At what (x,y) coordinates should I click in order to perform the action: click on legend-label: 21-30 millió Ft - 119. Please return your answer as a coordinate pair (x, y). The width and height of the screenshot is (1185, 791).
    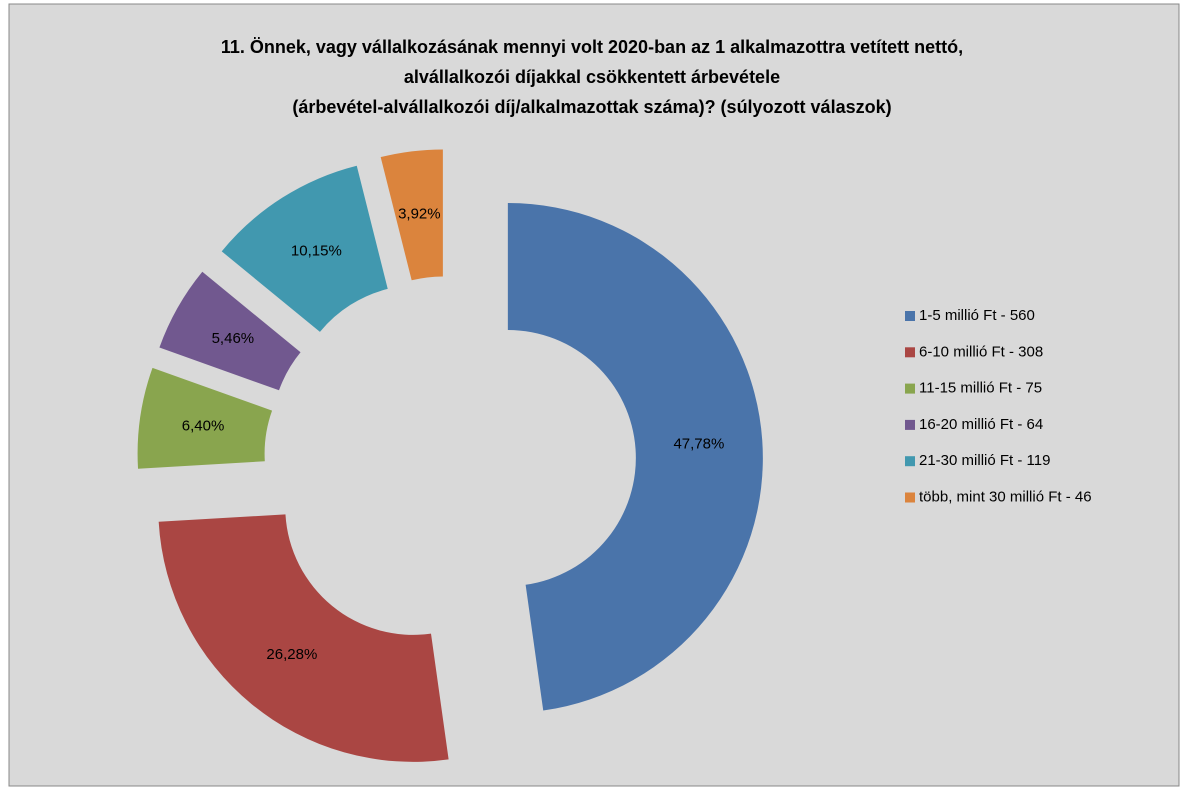
    Looking at the image, I should click on (984, 460).